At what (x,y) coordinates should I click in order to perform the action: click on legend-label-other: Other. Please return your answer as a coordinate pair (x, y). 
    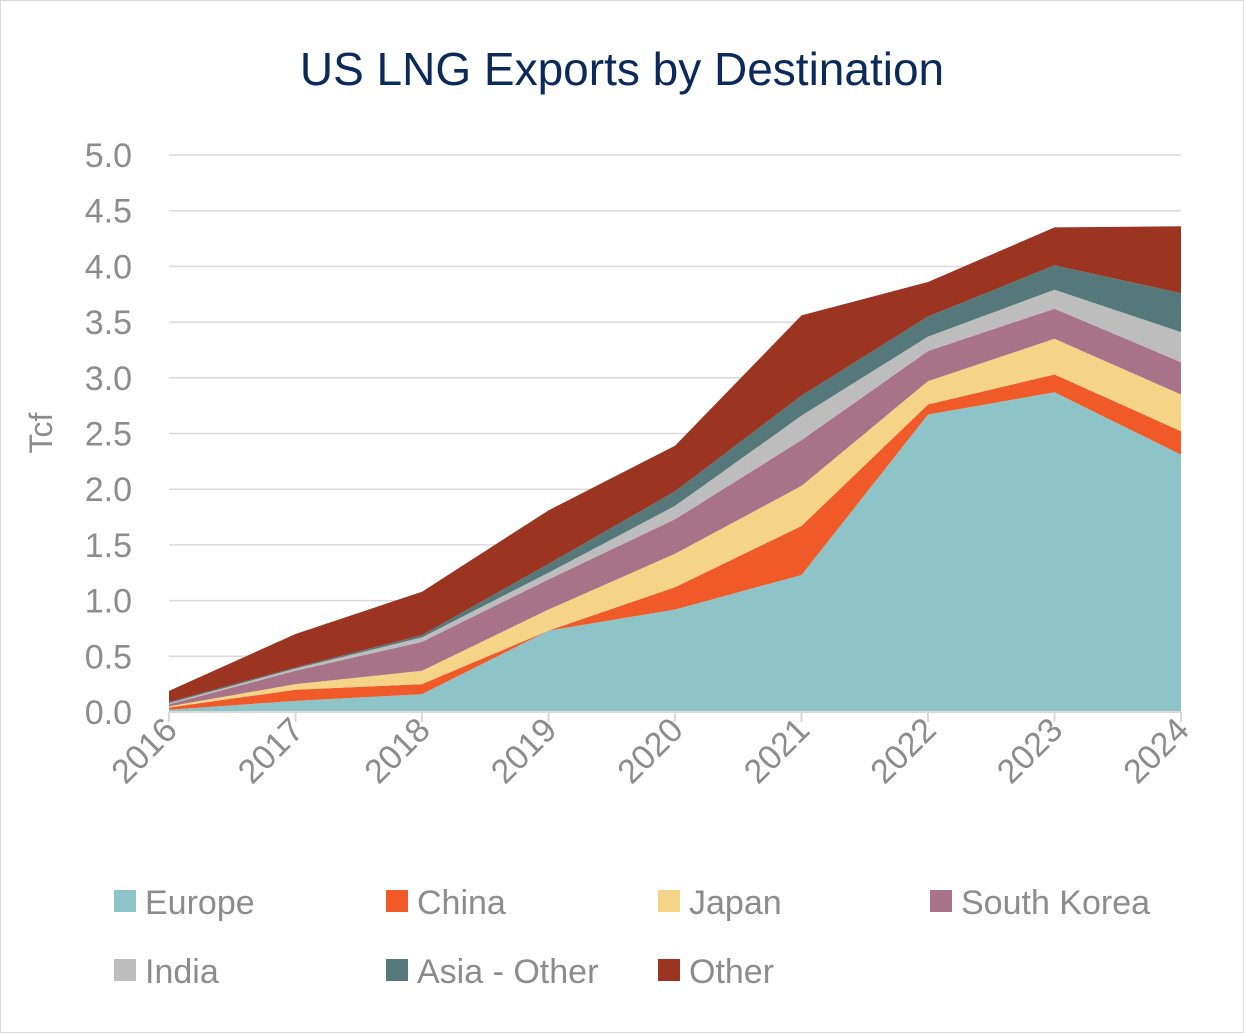
    Looking at the image, I should click on (731, 972).